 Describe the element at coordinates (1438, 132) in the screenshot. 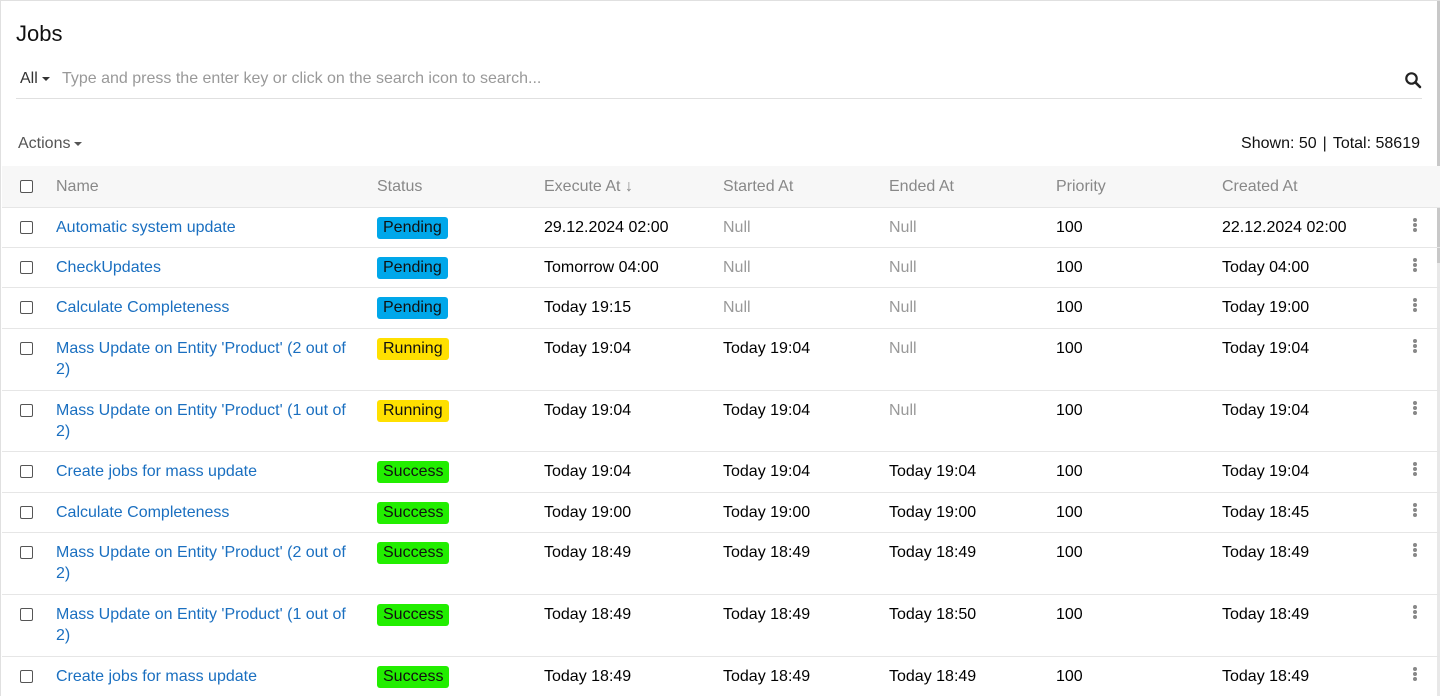

I see `scrollbar-thumb` at that location.